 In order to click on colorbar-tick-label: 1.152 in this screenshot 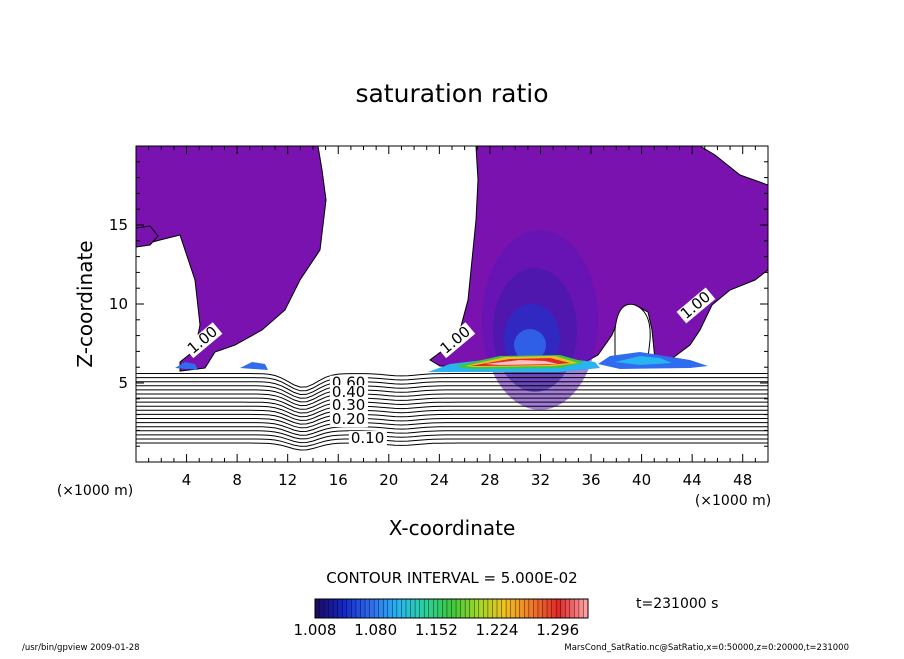, I will do `click(436, 630)`.